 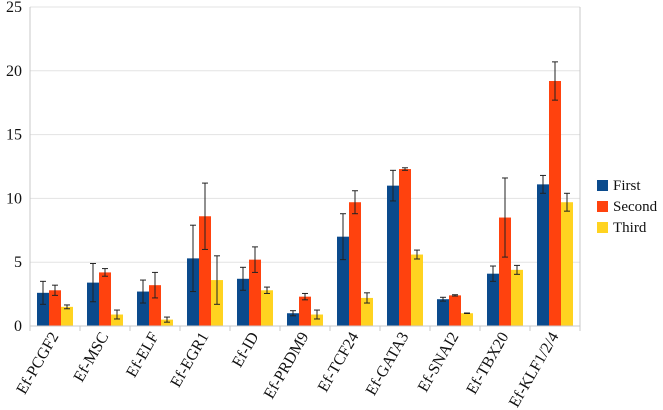 What do you see at coordinates (190, 360) in the screenshot?
I see `x-tick-label: Ef-EGR1` at bounding box center [190, 360].